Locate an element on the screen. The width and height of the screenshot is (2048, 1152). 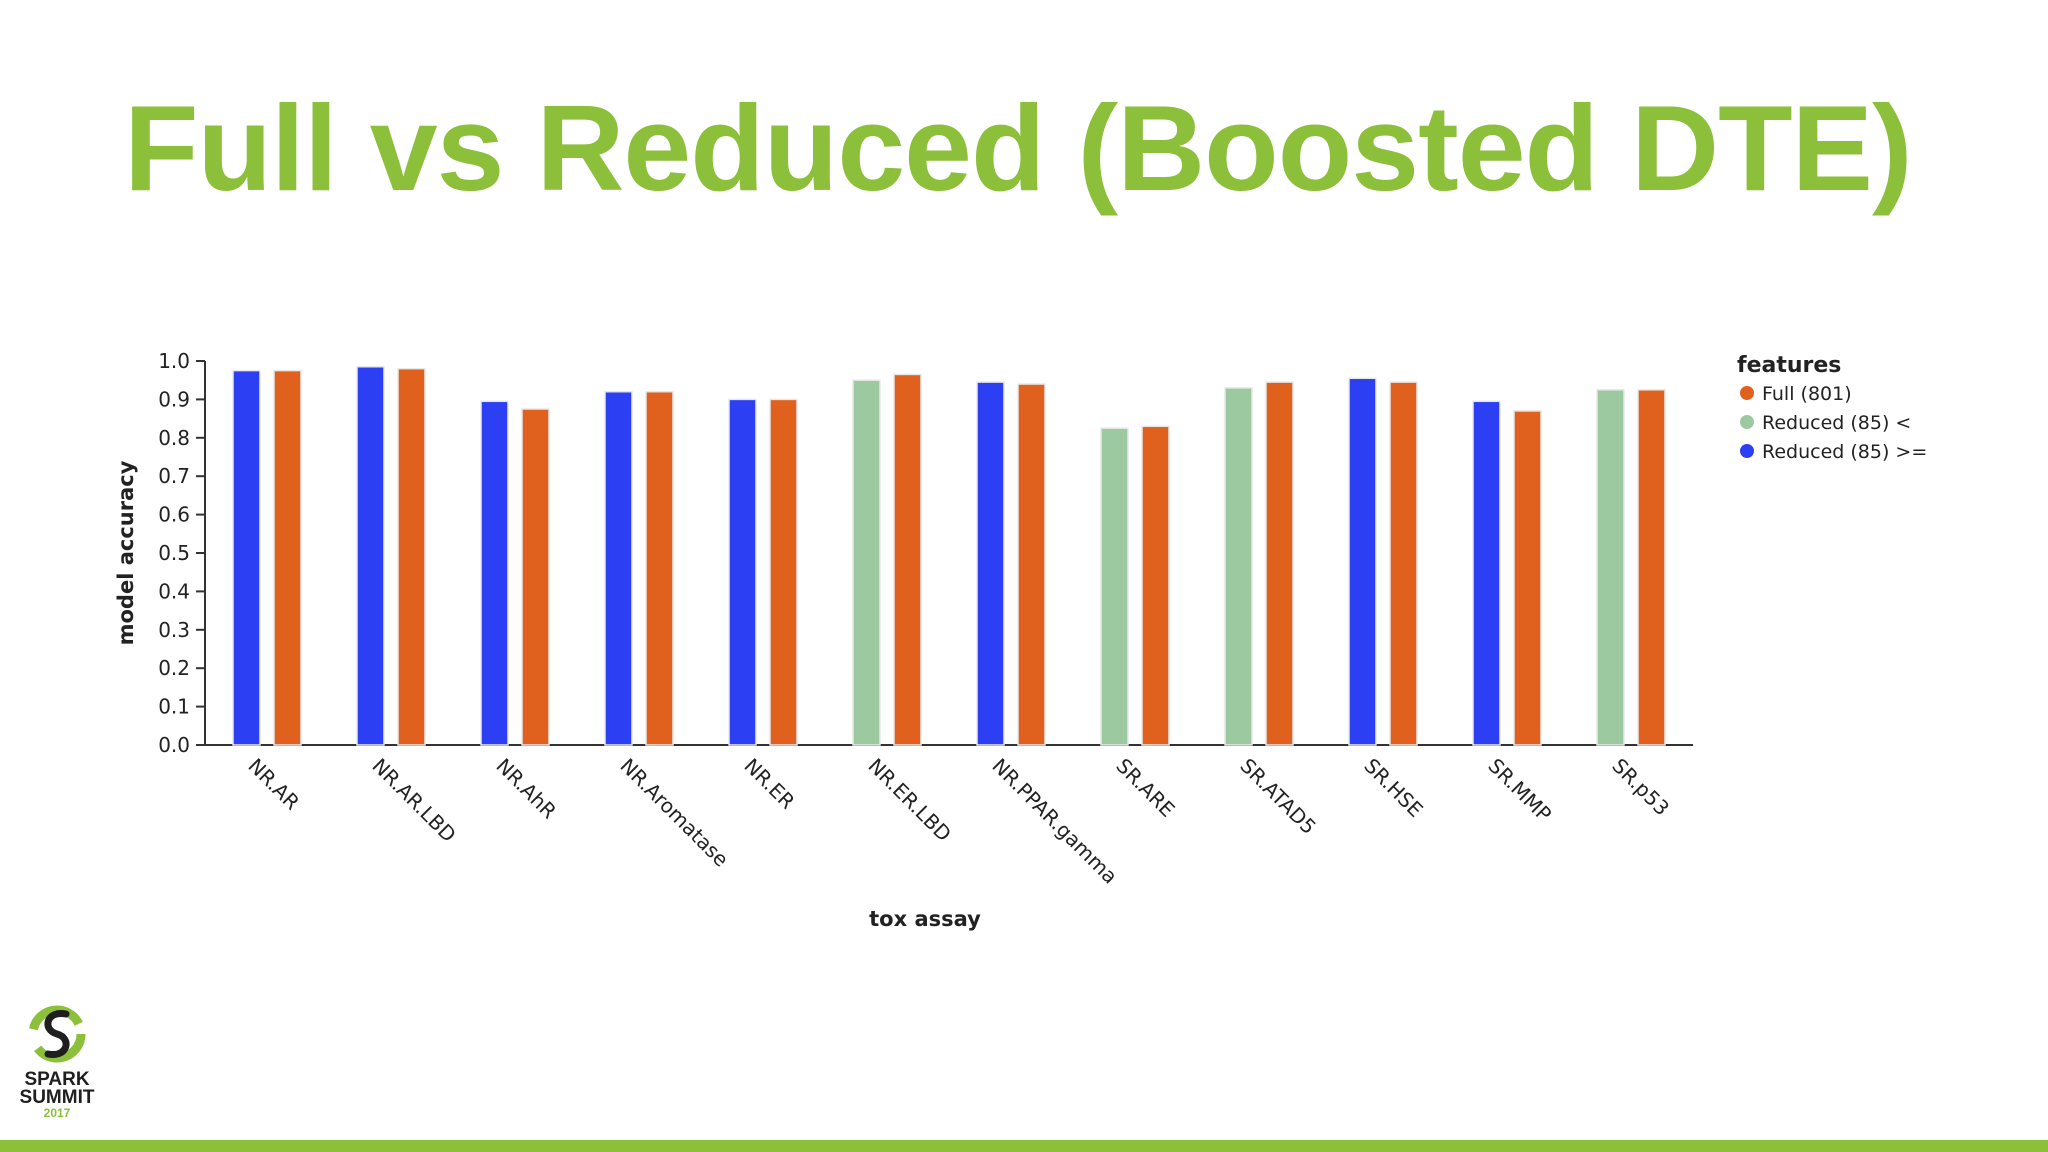
bar-reduced-sr-hse is located at coordinates (1362, 561).